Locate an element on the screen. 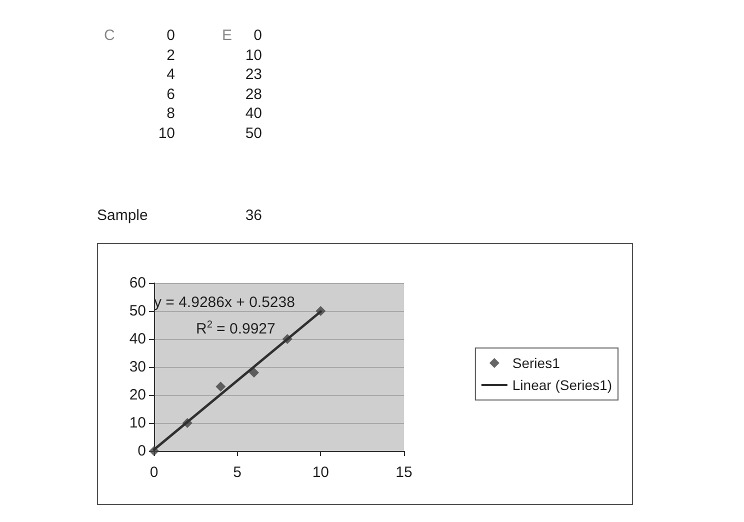 The height and width of the screenshot is (522, 744). text: C is located at coordinates (109, 35).